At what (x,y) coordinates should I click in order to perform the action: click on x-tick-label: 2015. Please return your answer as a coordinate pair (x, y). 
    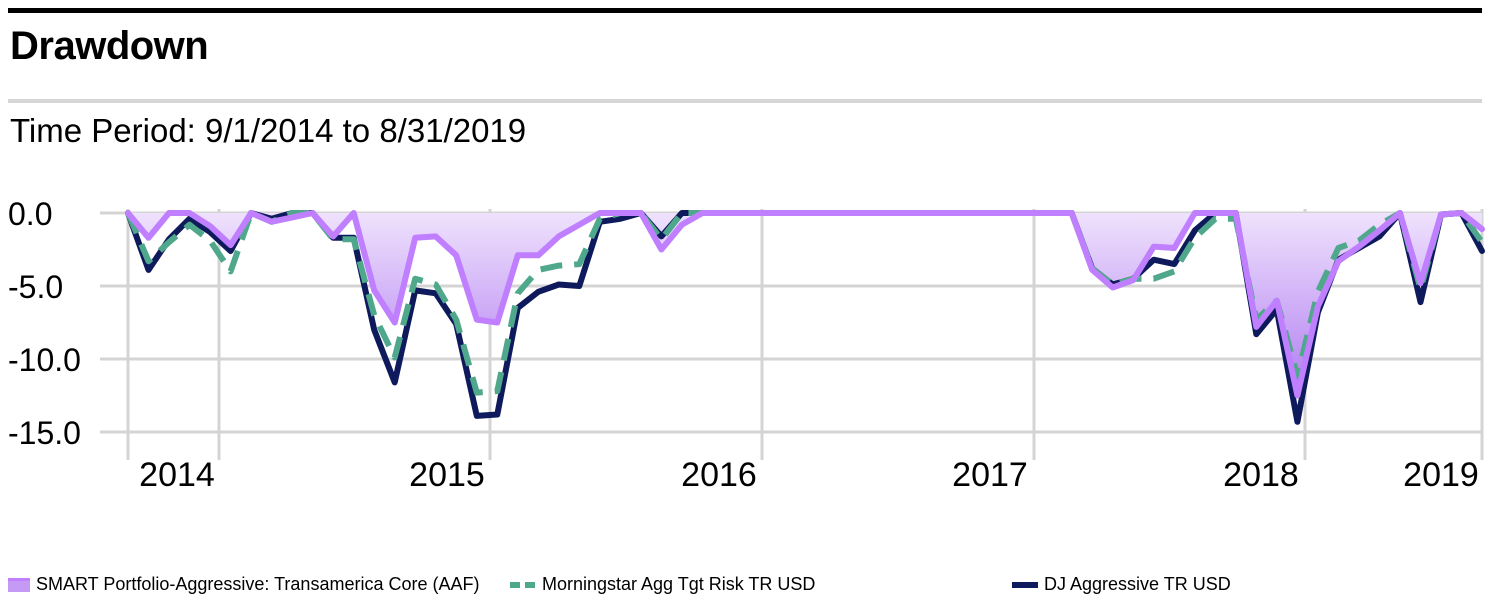
    Looking at the image, I should click on (447, 475).